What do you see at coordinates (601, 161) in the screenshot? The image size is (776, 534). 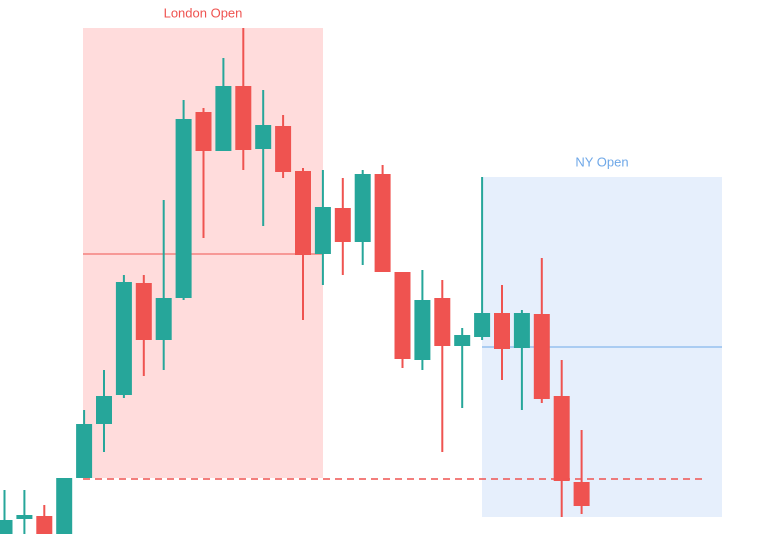 I see `session-label: NY Open` at bounding box center [601, 161].